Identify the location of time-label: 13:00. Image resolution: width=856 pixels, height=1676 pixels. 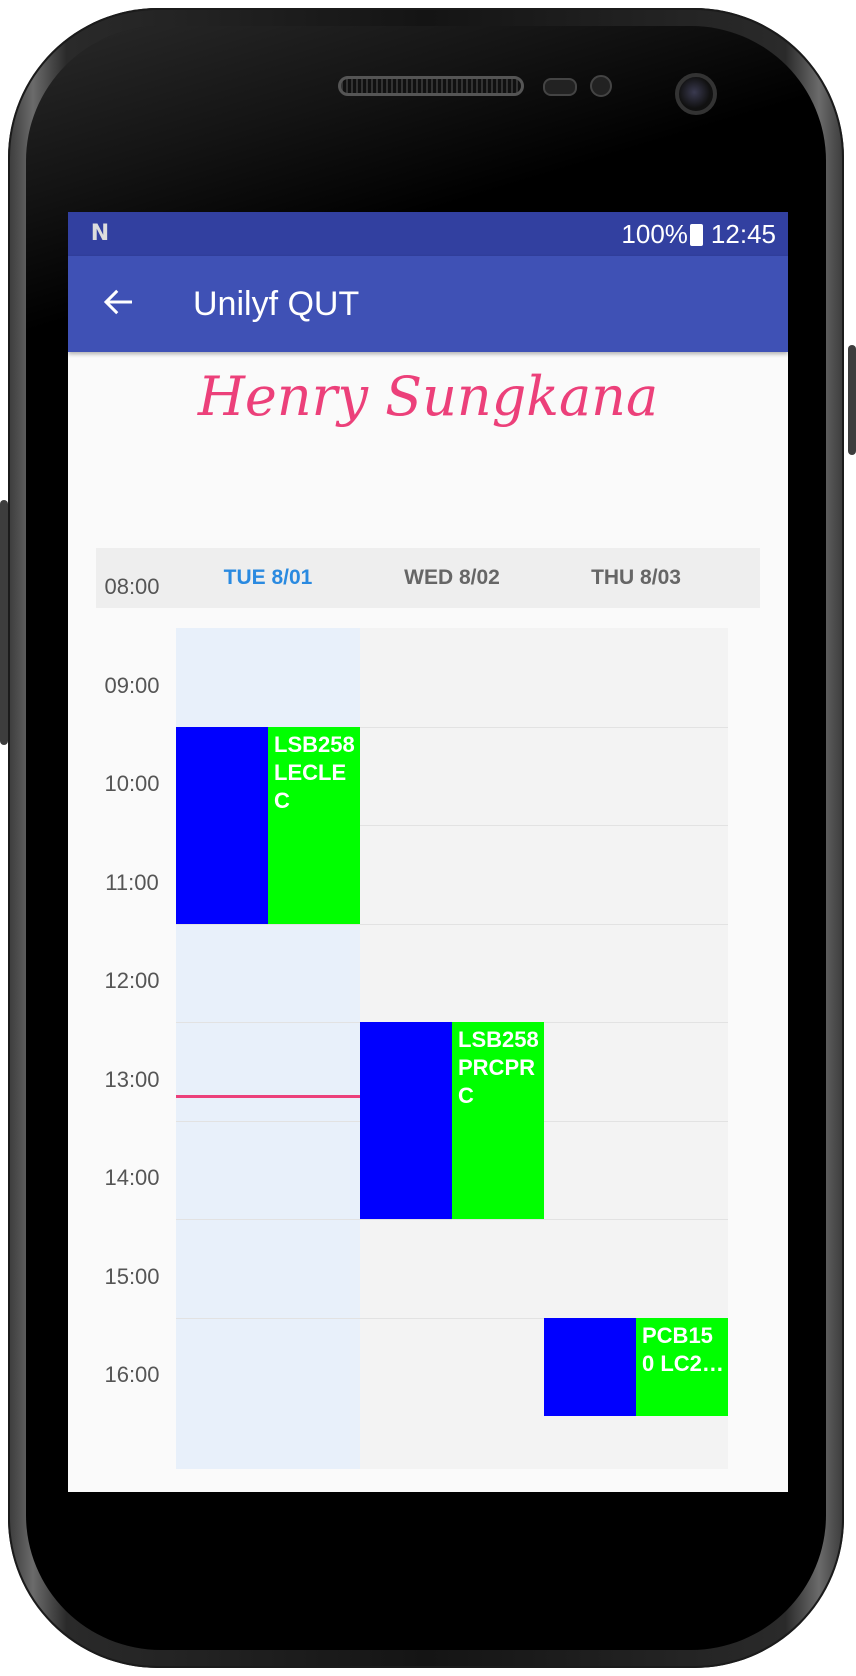
(132, 1079).